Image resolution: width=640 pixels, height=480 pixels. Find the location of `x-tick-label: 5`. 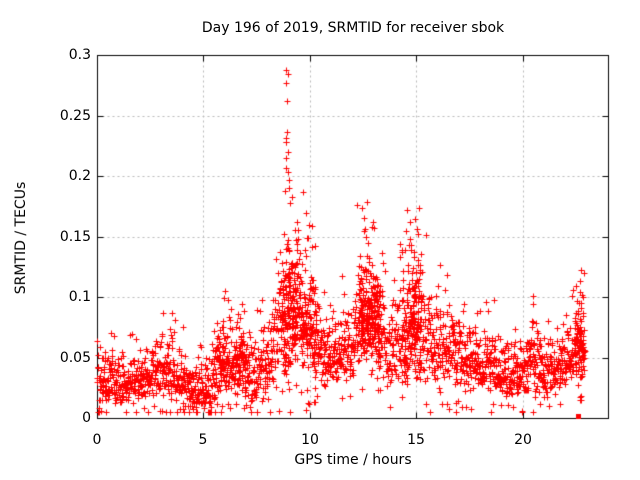

x-tick-label: 5 is located at coordinates (203, 440).